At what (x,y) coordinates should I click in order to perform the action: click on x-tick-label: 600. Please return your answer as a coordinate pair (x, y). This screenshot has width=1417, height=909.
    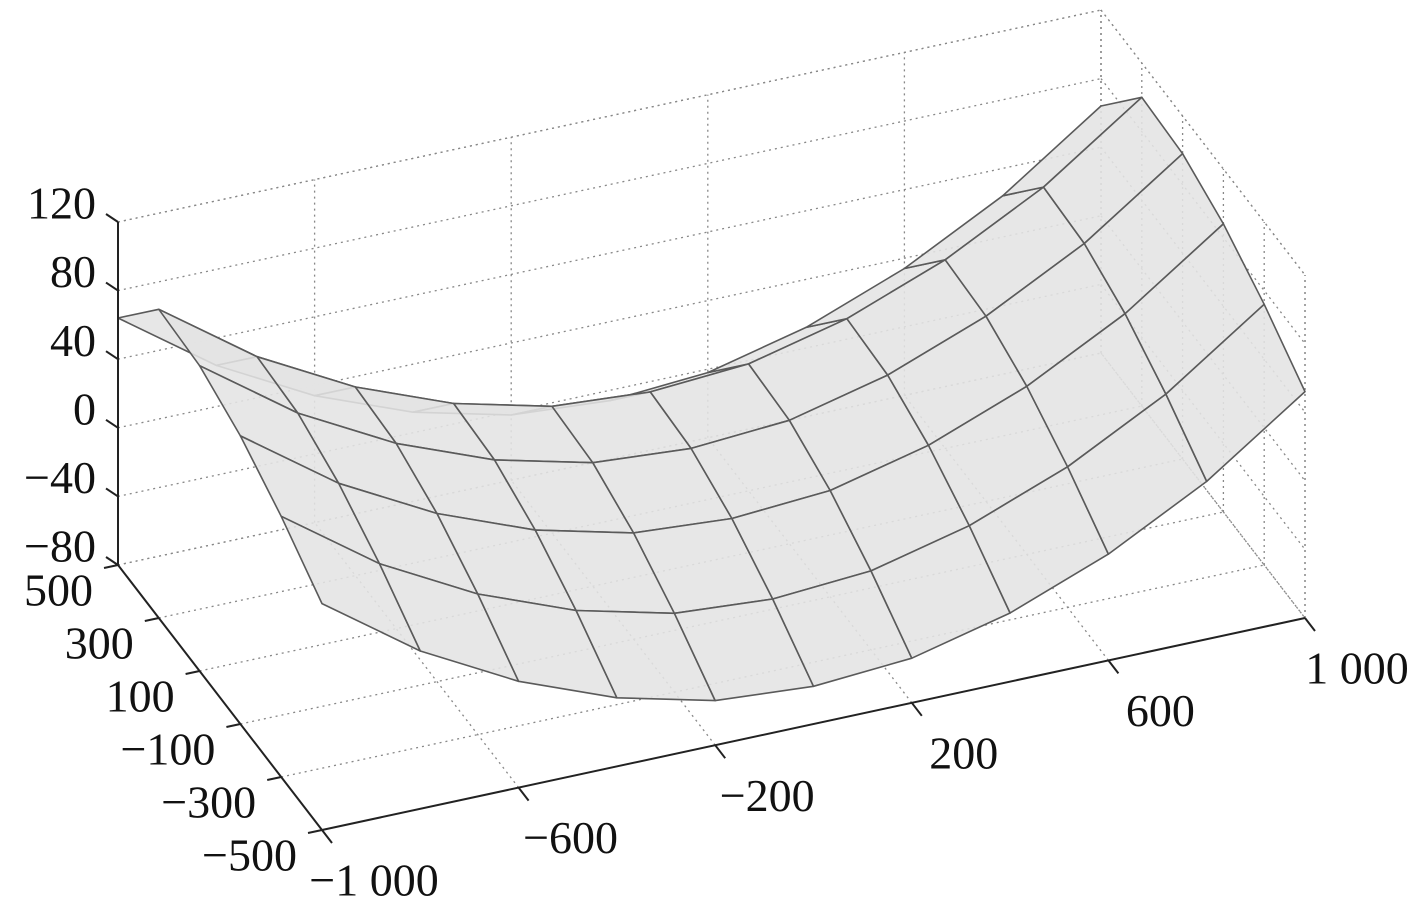
    Looking at the image, I should click on (1160, 710).